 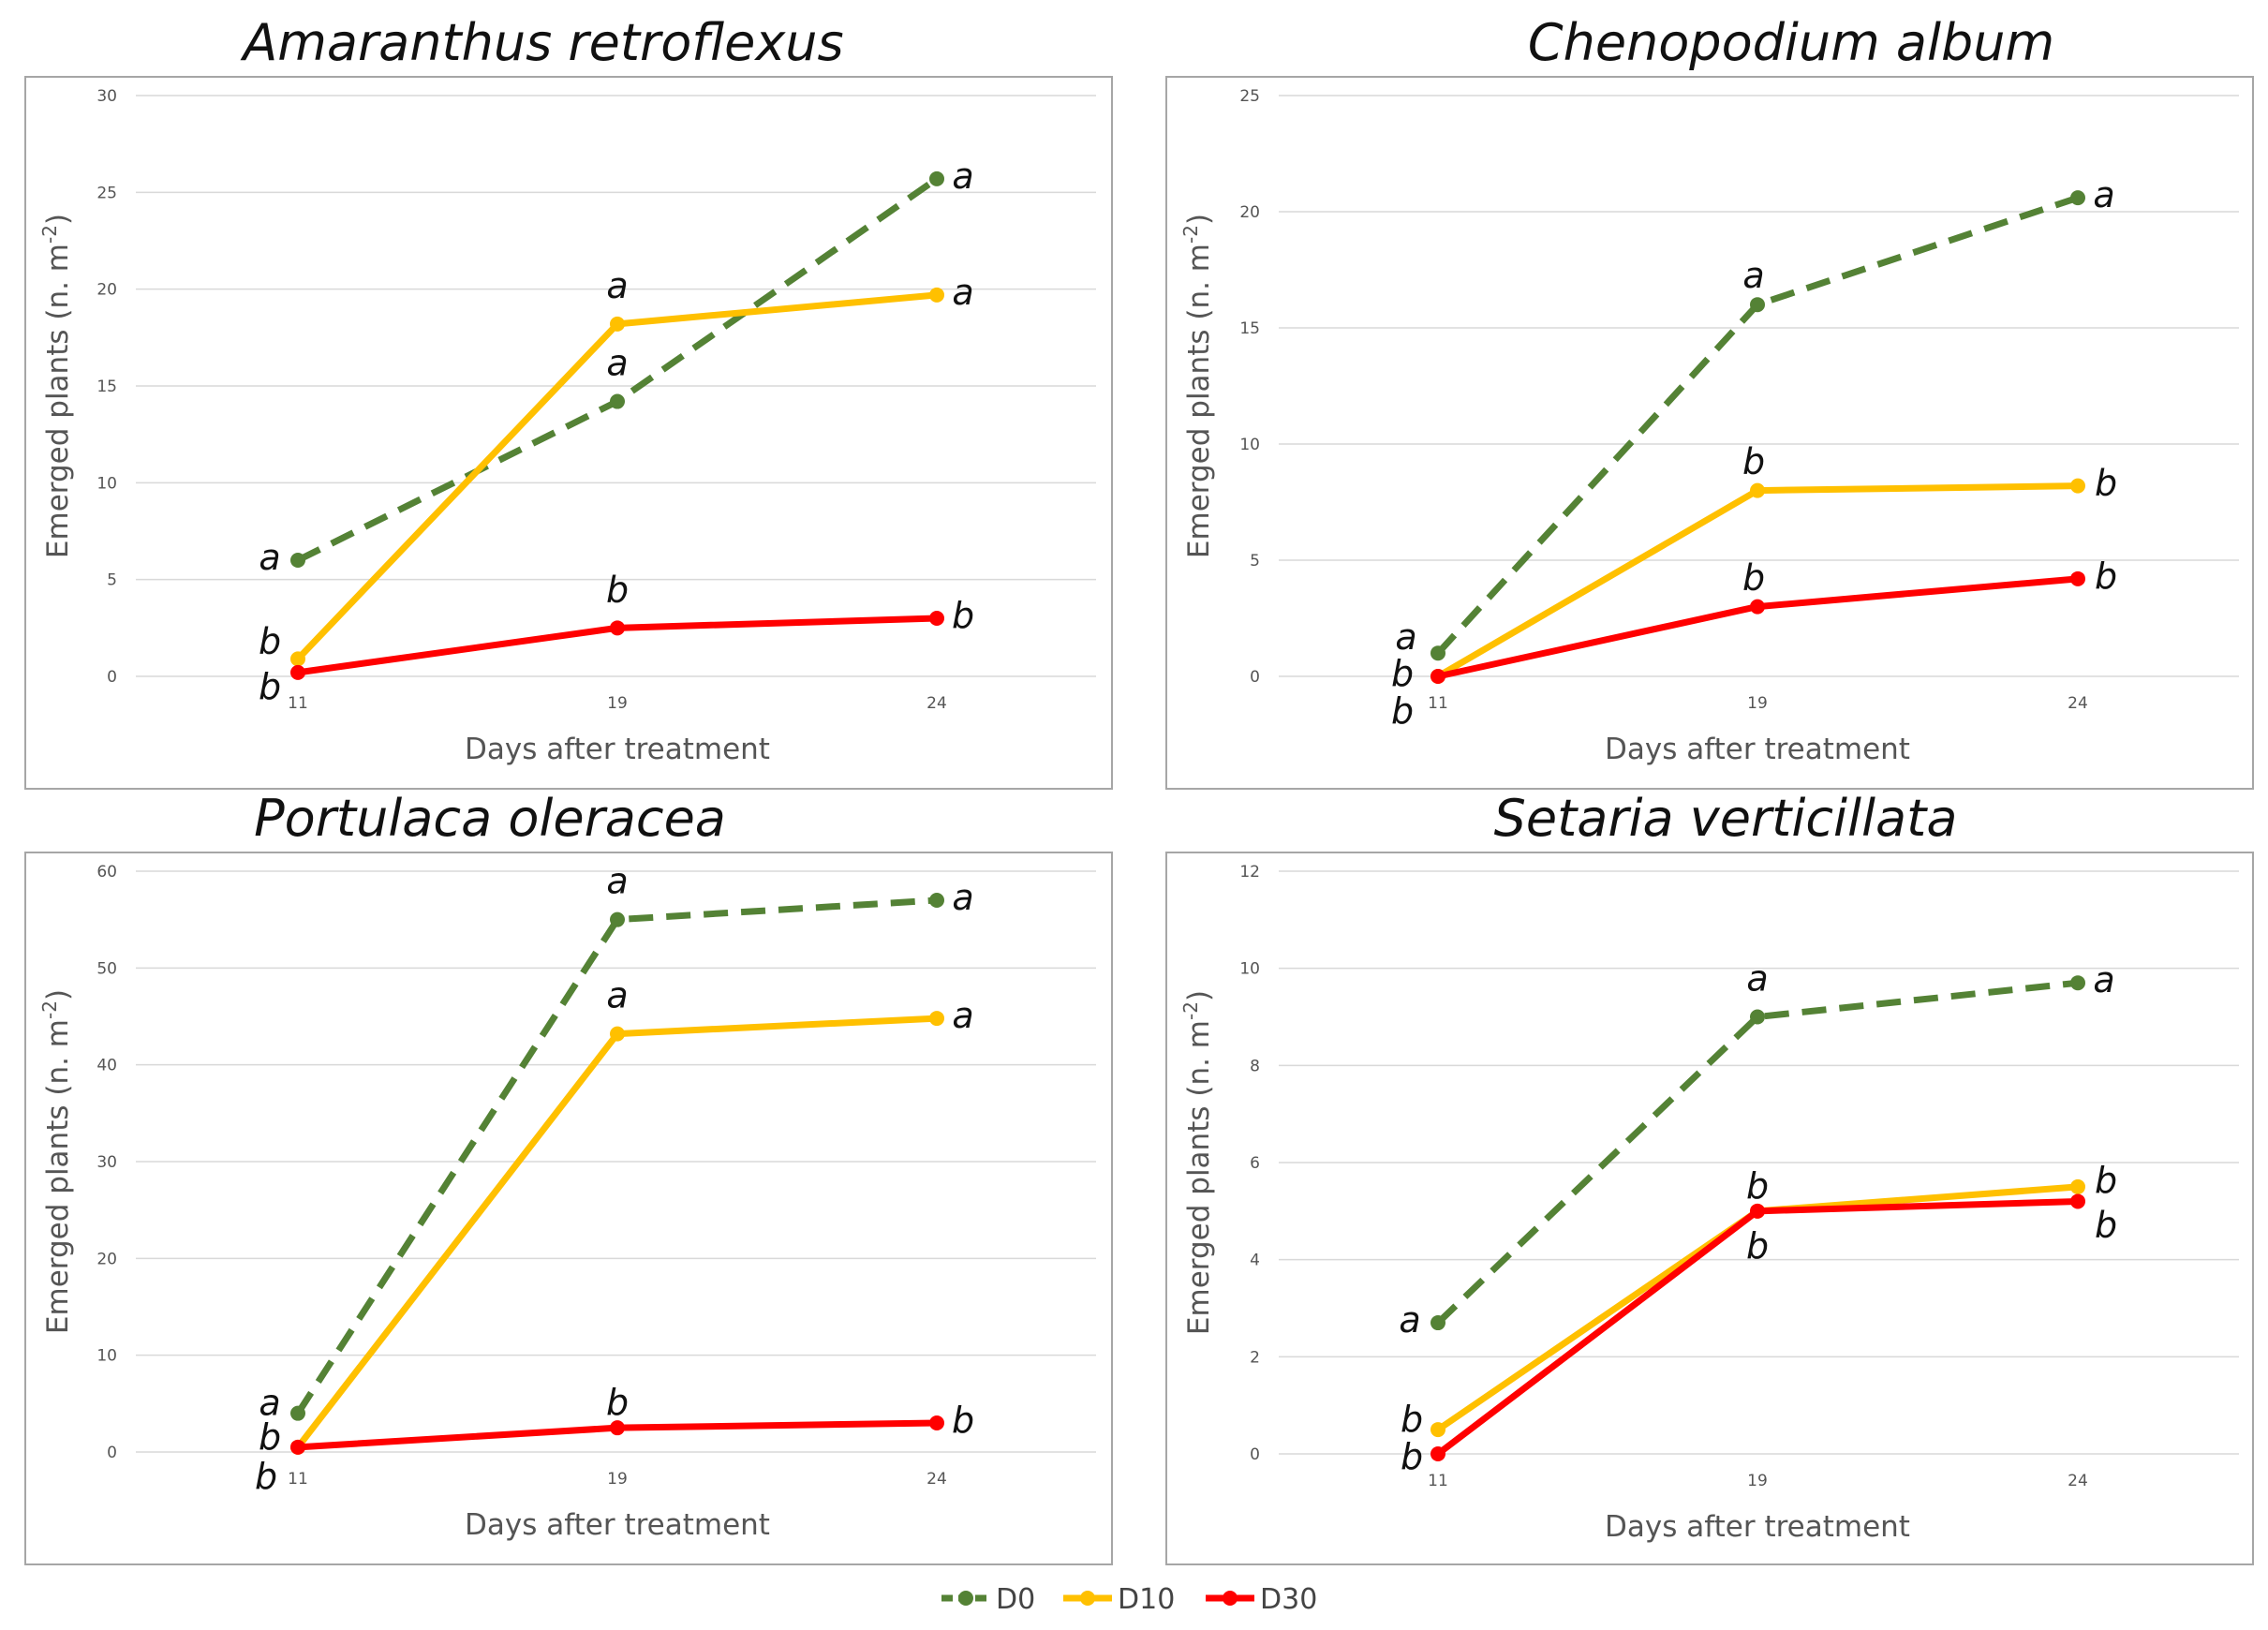 I want to click on y-tick-label: 4, so click(x=1255, y=1261).